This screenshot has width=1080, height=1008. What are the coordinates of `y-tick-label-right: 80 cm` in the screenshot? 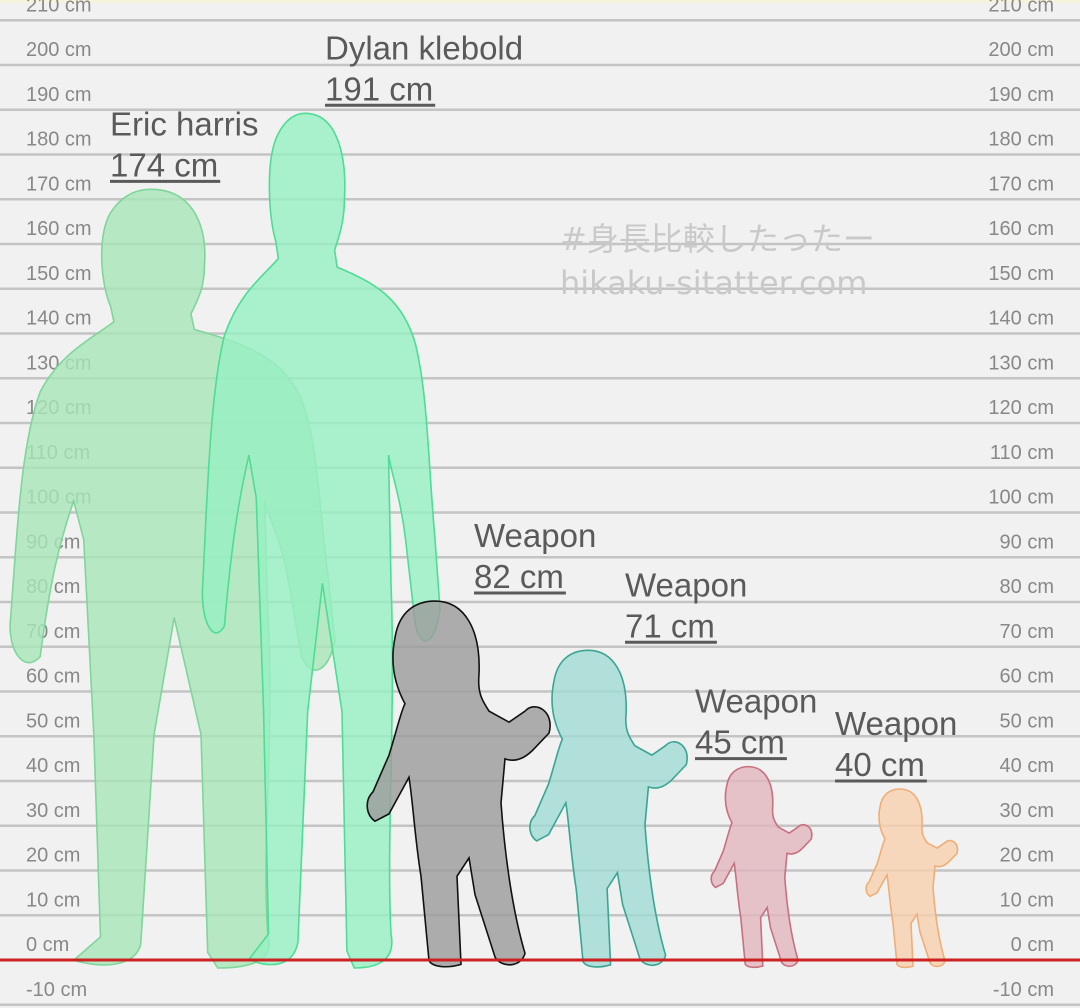 It's located at (1027, 587).